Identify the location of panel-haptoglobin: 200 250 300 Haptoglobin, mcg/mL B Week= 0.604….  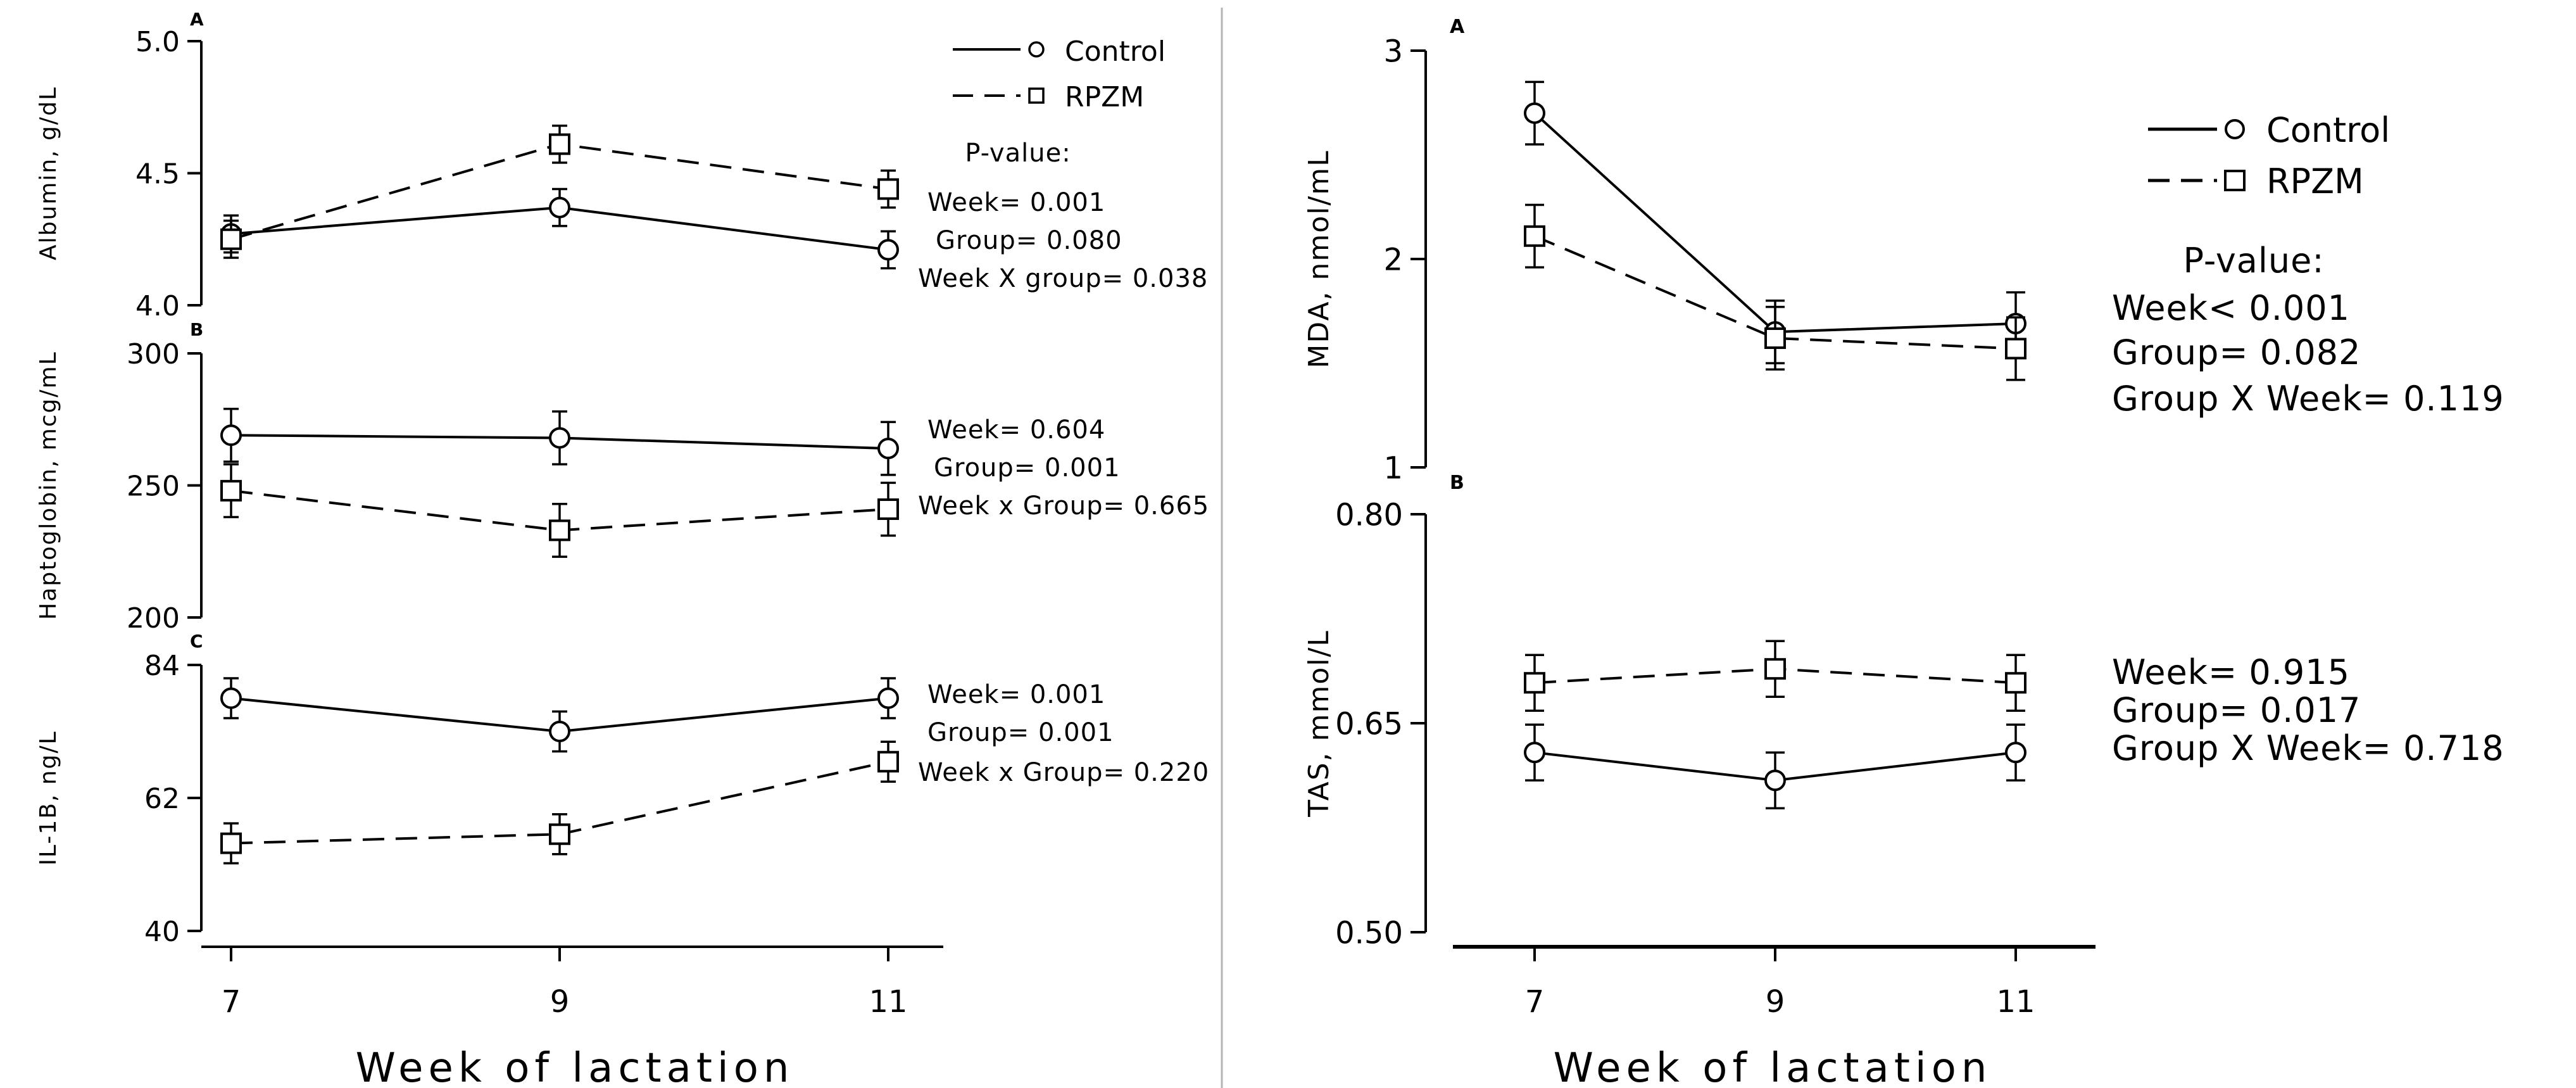
(622, 477).